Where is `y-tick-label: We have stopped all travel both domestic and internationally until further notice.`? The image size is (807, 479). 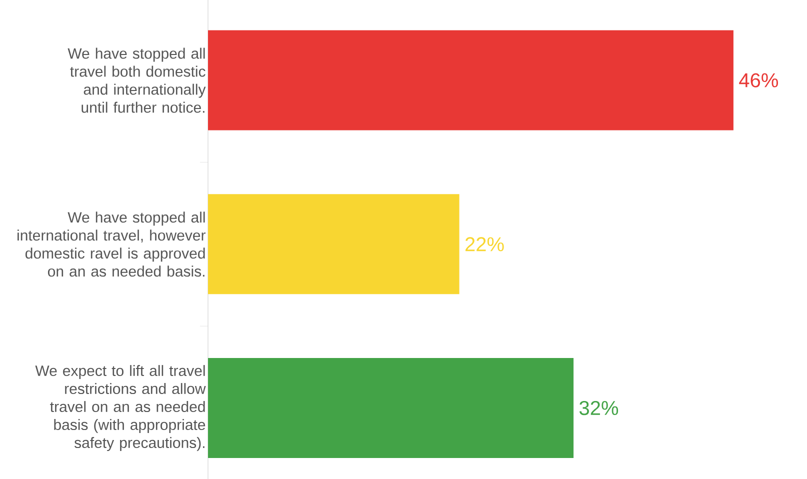 y-tick-label: We have stopped all travel both domestic and internationally until further notice. is located at coordinates (137, 80).